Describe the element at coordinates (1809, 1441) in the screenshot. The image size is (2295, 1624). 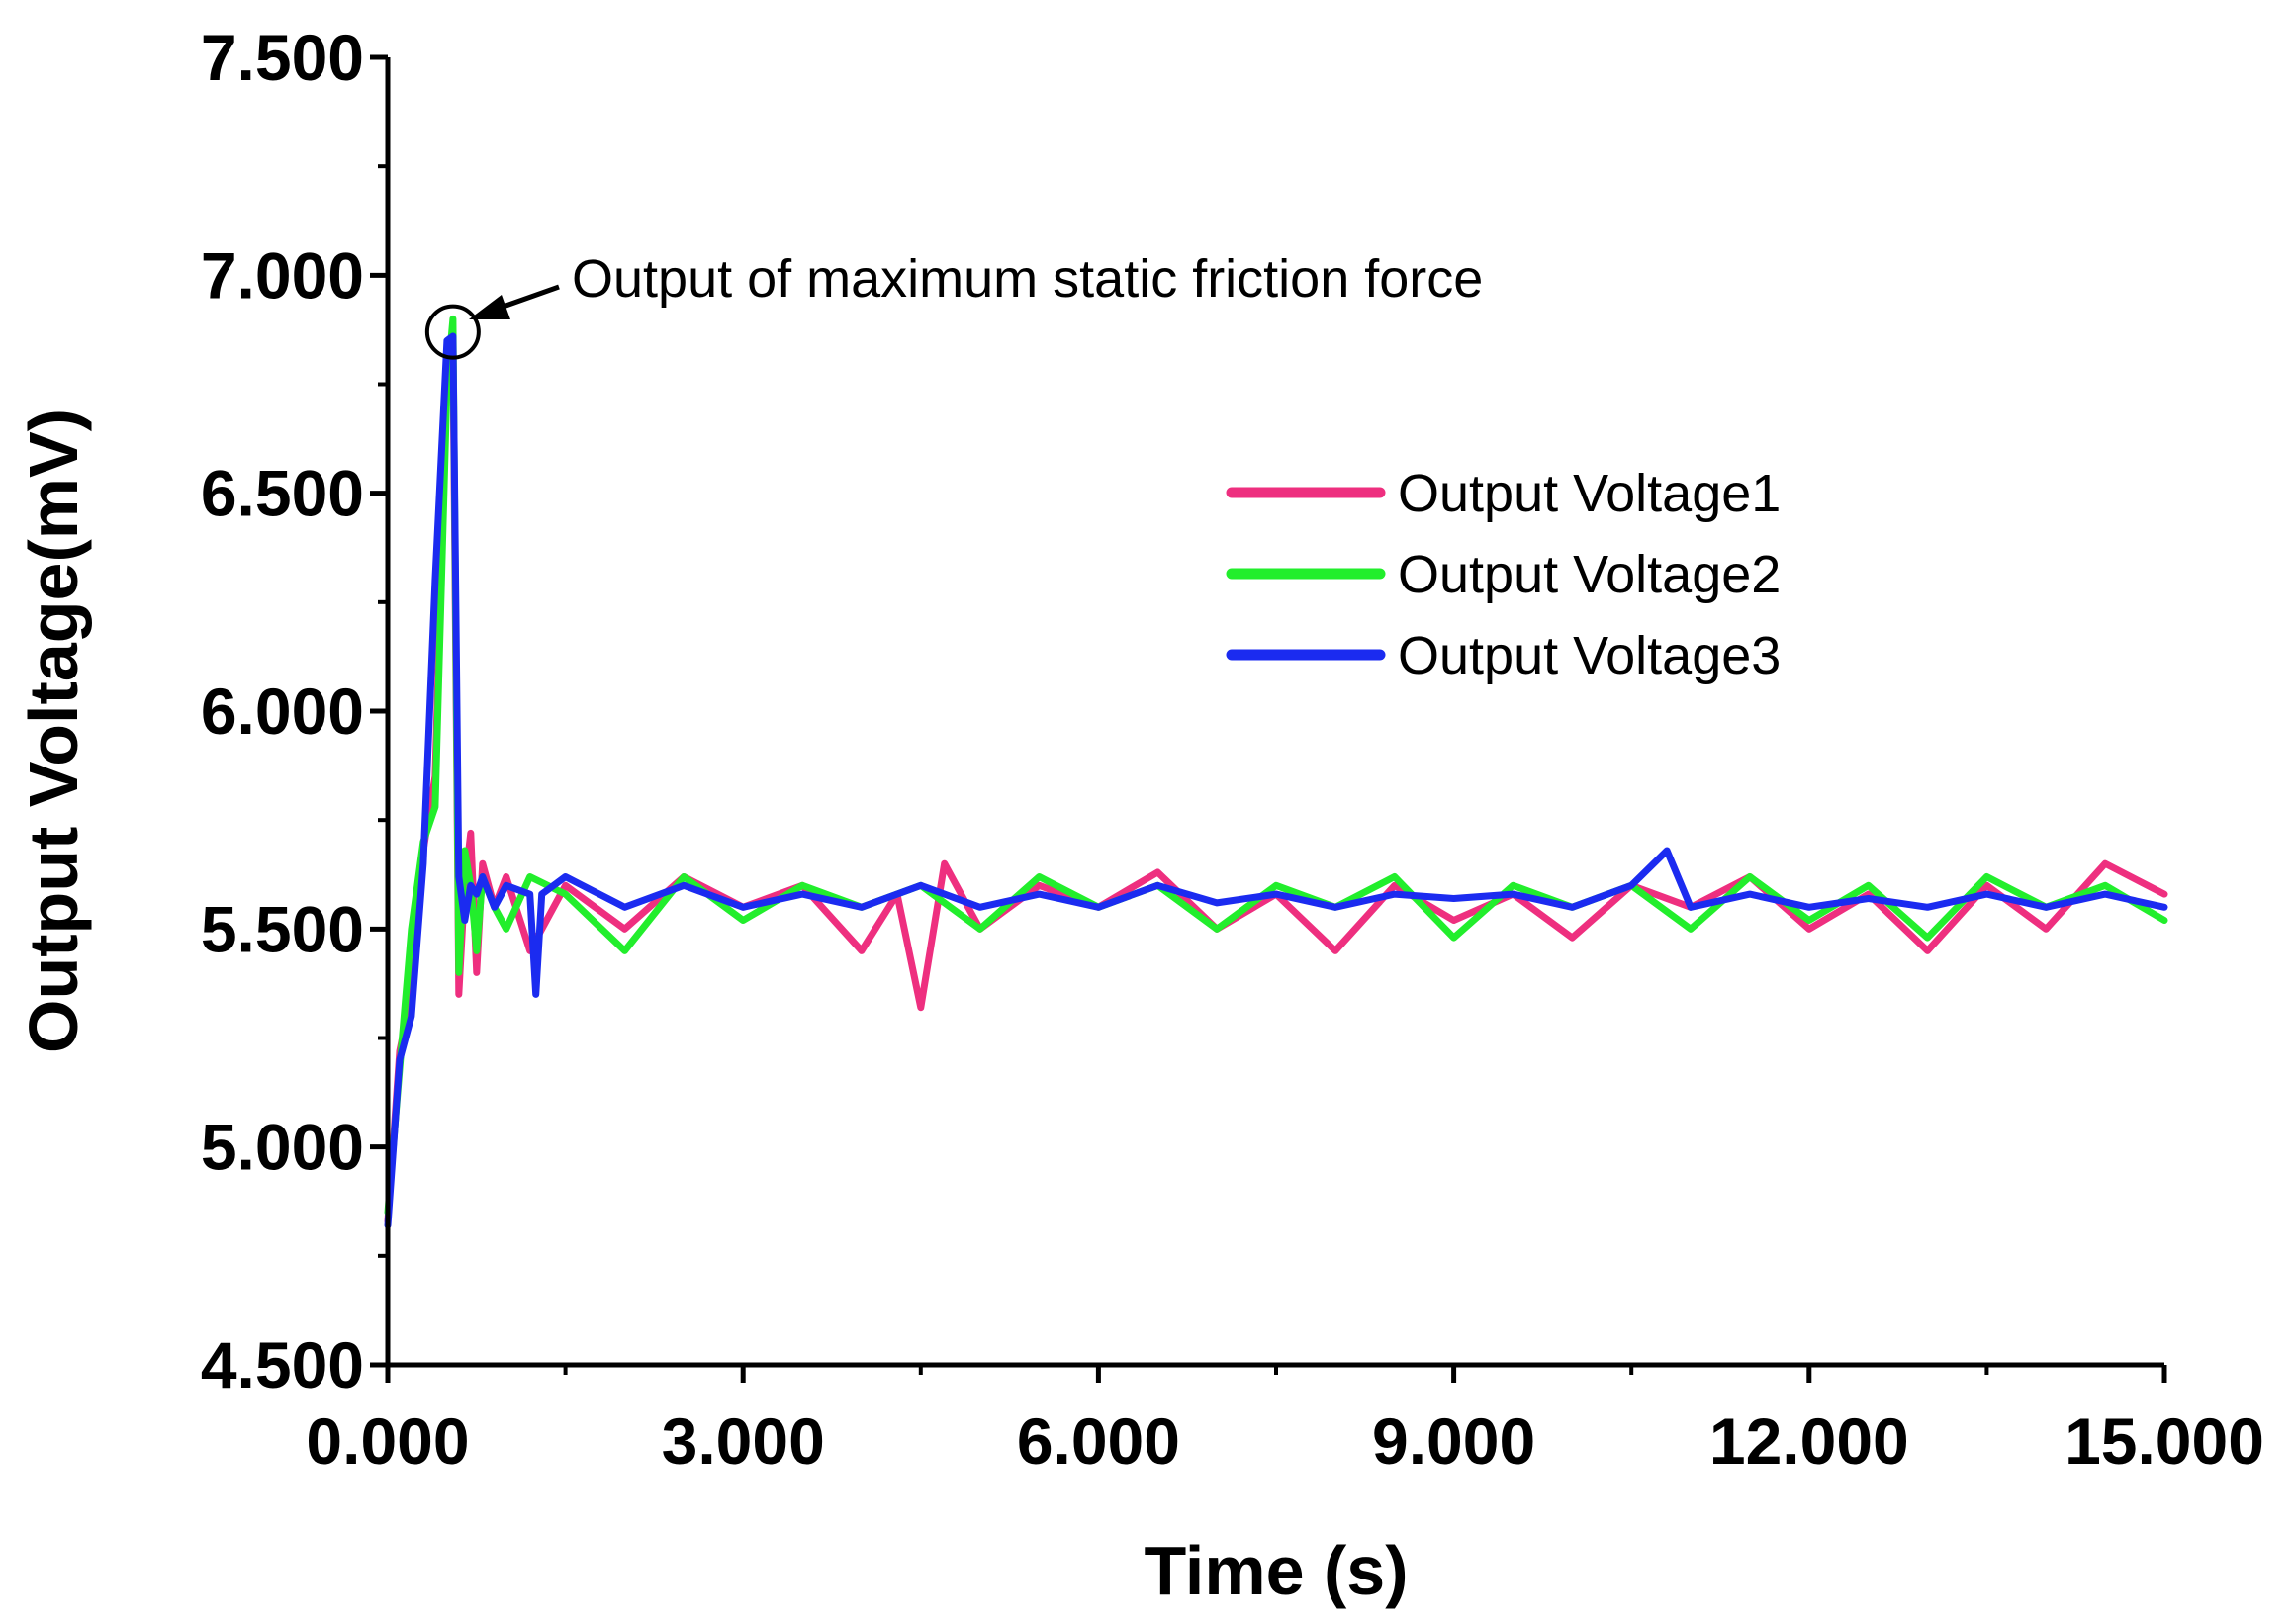
I see `x-tick-label: 12.000` at that location.